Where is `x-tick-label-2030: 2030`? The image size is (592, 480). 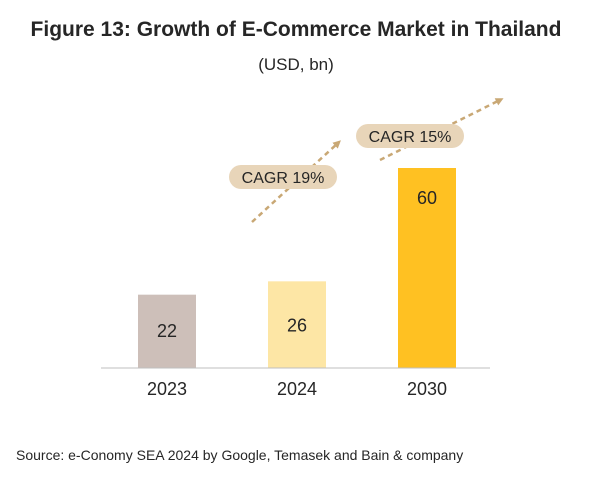
x-tick-label-2030: 2030 is located at coordinates (427, 389).